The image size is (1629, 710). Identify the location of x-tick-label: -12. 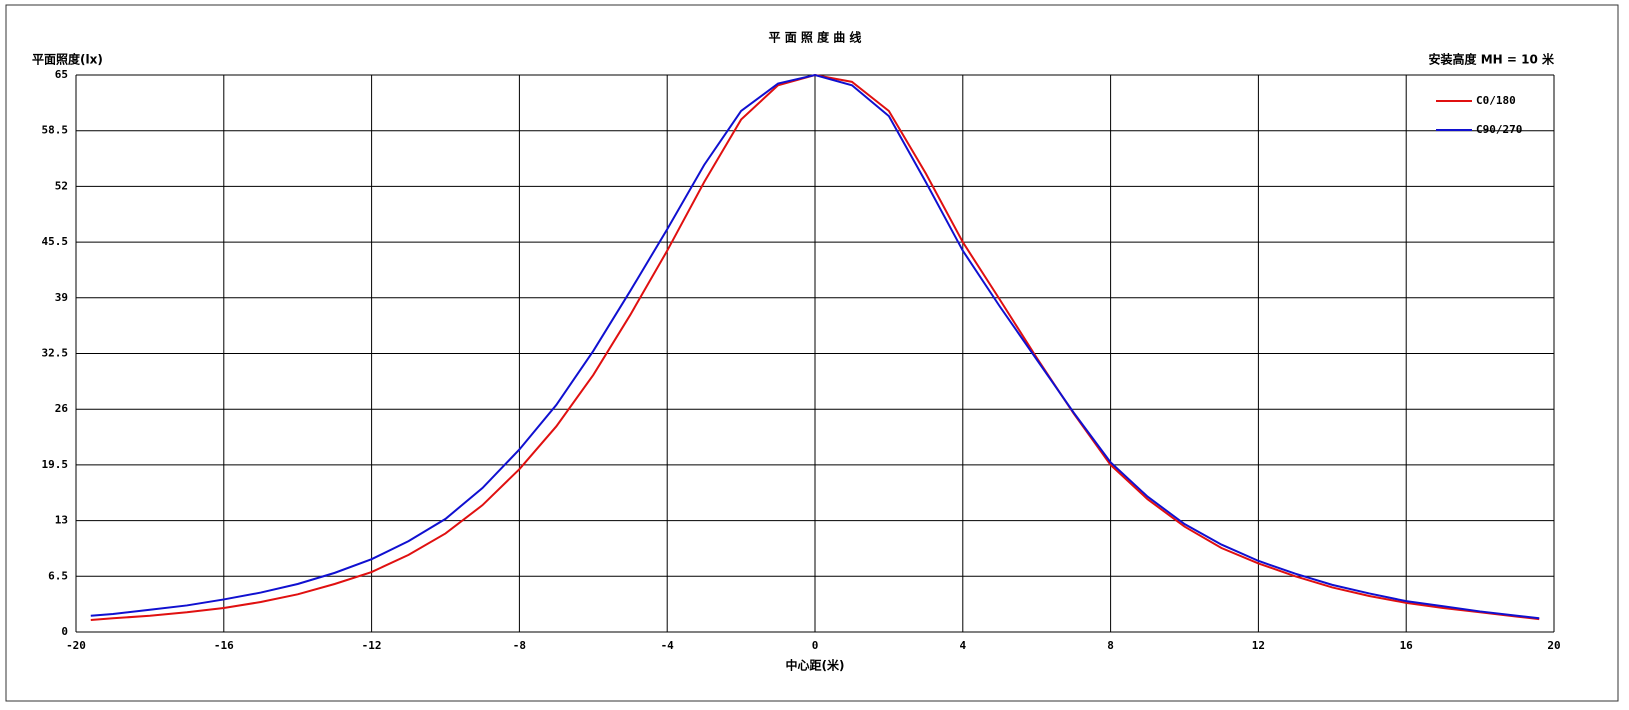
(372, 645).